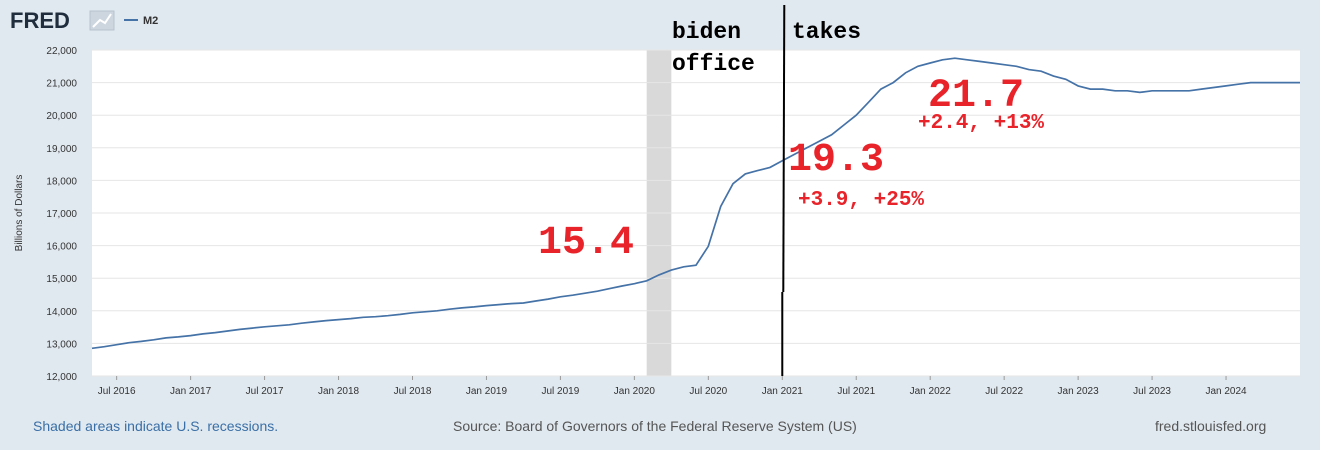  I want to click on x-tick-label: Jan 2023, so click(1079, 391).